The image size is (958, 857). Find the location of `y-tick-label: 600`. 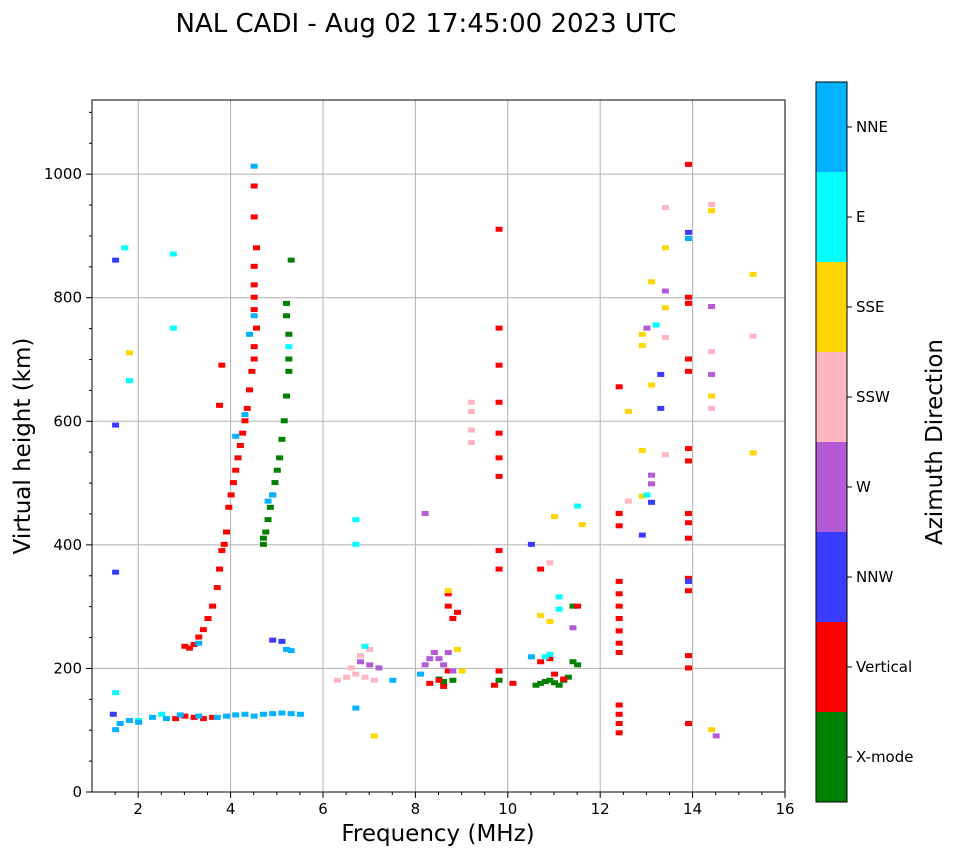

y-tick-label: 600 is located at coordinates (67, 421).